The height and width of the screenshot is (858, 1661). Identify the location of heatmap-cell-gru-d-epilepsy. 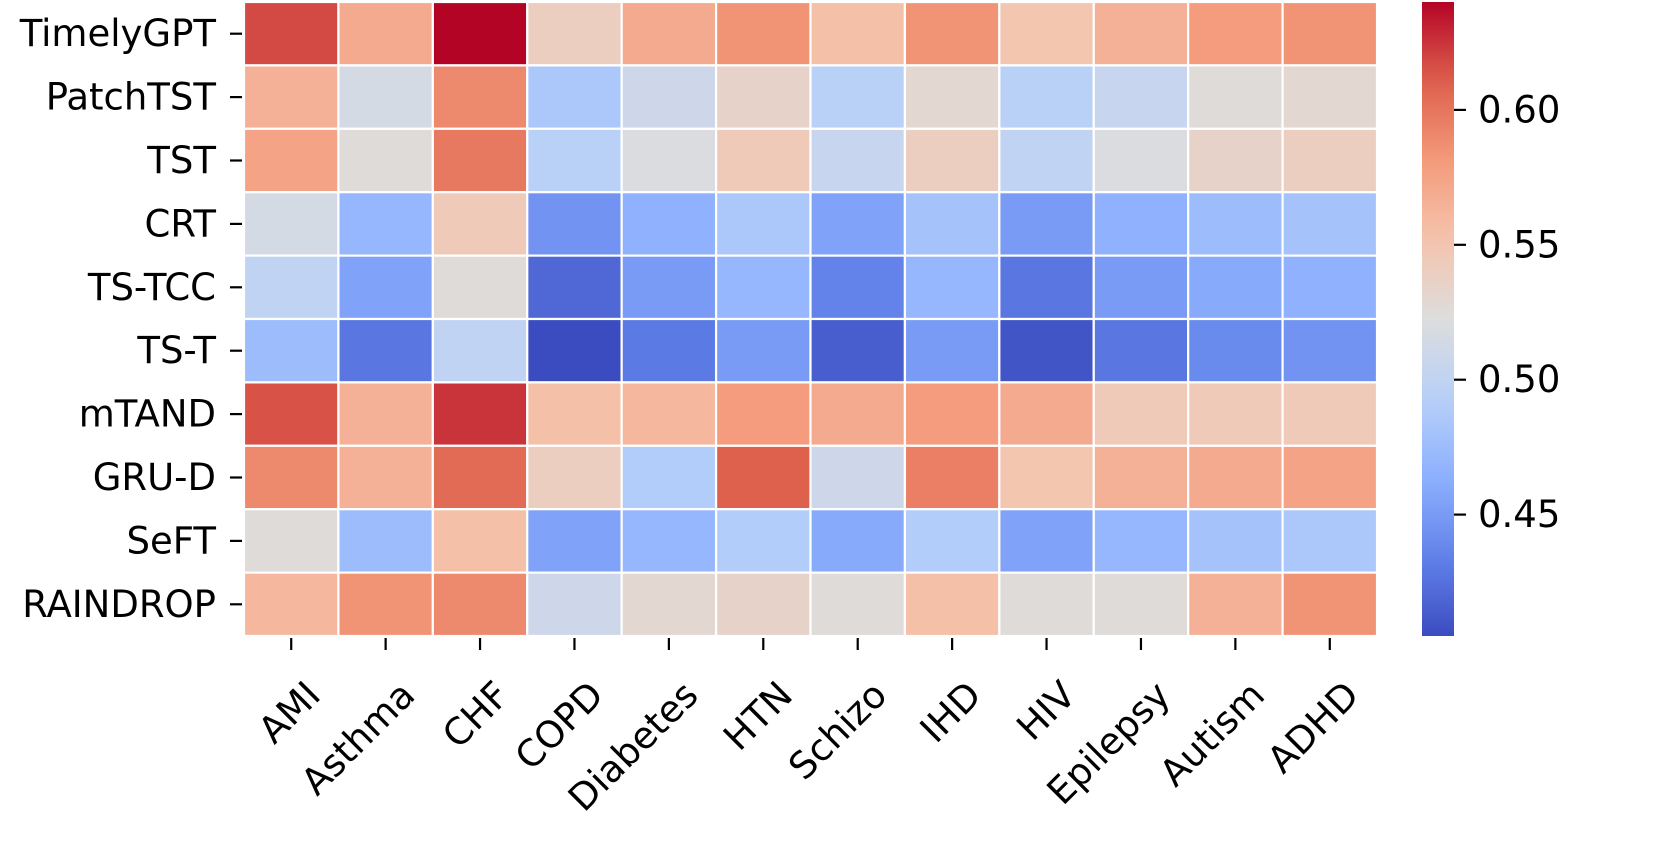
(1141, 477).